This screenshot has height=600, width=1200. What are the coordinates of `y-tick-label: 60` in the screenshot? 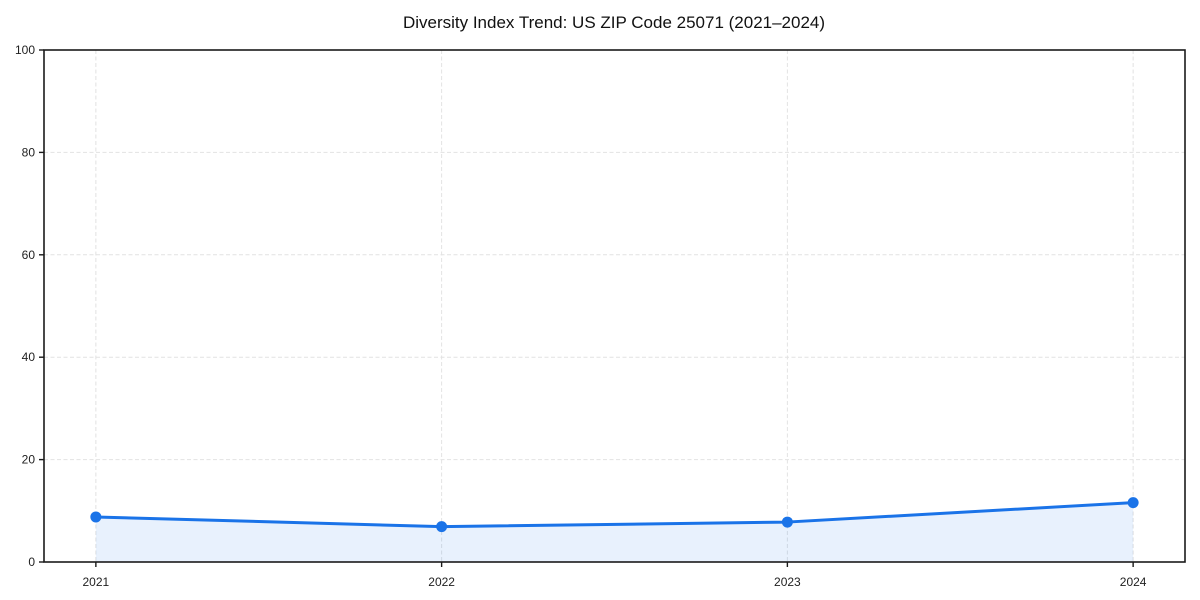 It's located at (29, 255).